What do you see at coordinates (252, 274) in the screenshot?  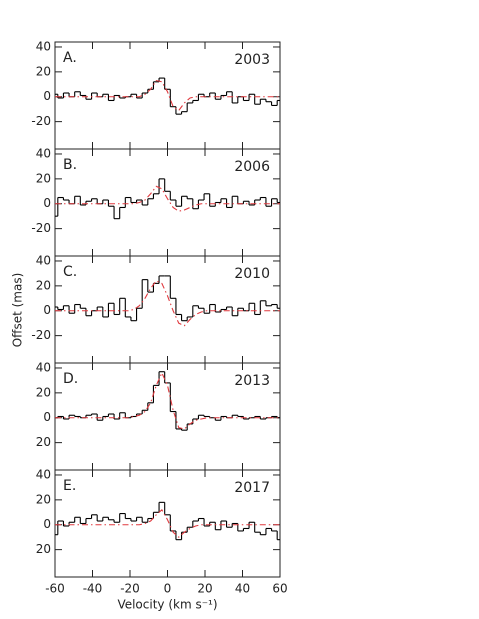 I see `panel-year: 2010` at bounding box center [252, 274].